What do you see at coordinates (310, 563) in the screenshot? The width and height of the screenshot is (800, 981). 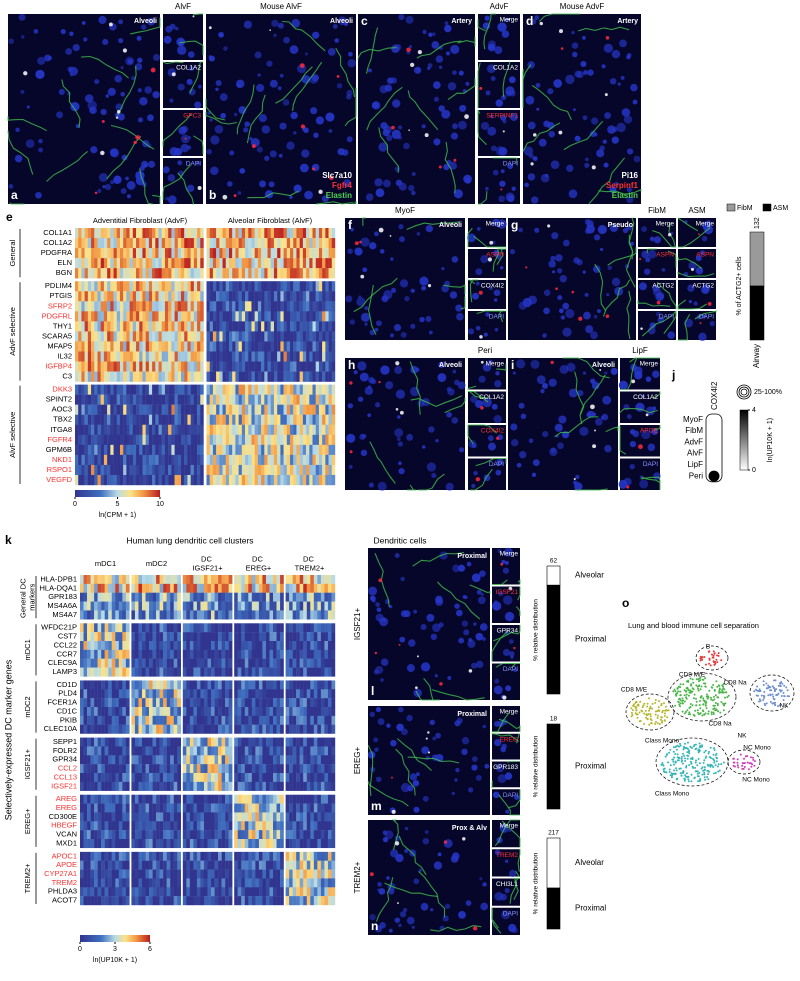 I see `cluster-label: DC TREM2+` at bounding box center [310, 563].